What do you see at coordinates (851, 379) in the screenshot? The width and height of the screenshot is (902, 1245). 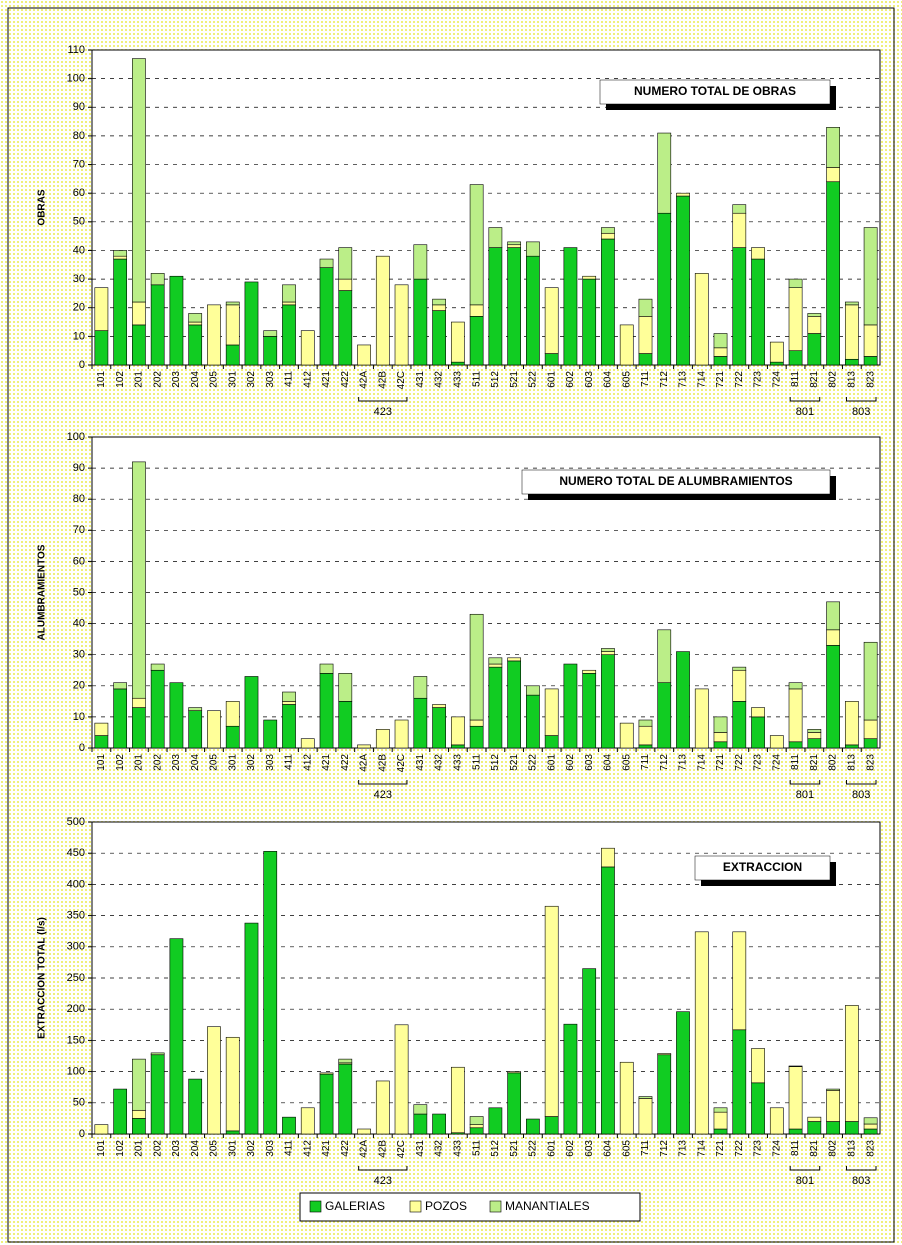 I see `x-tick-label: 813` at bounding box center [851, 379].